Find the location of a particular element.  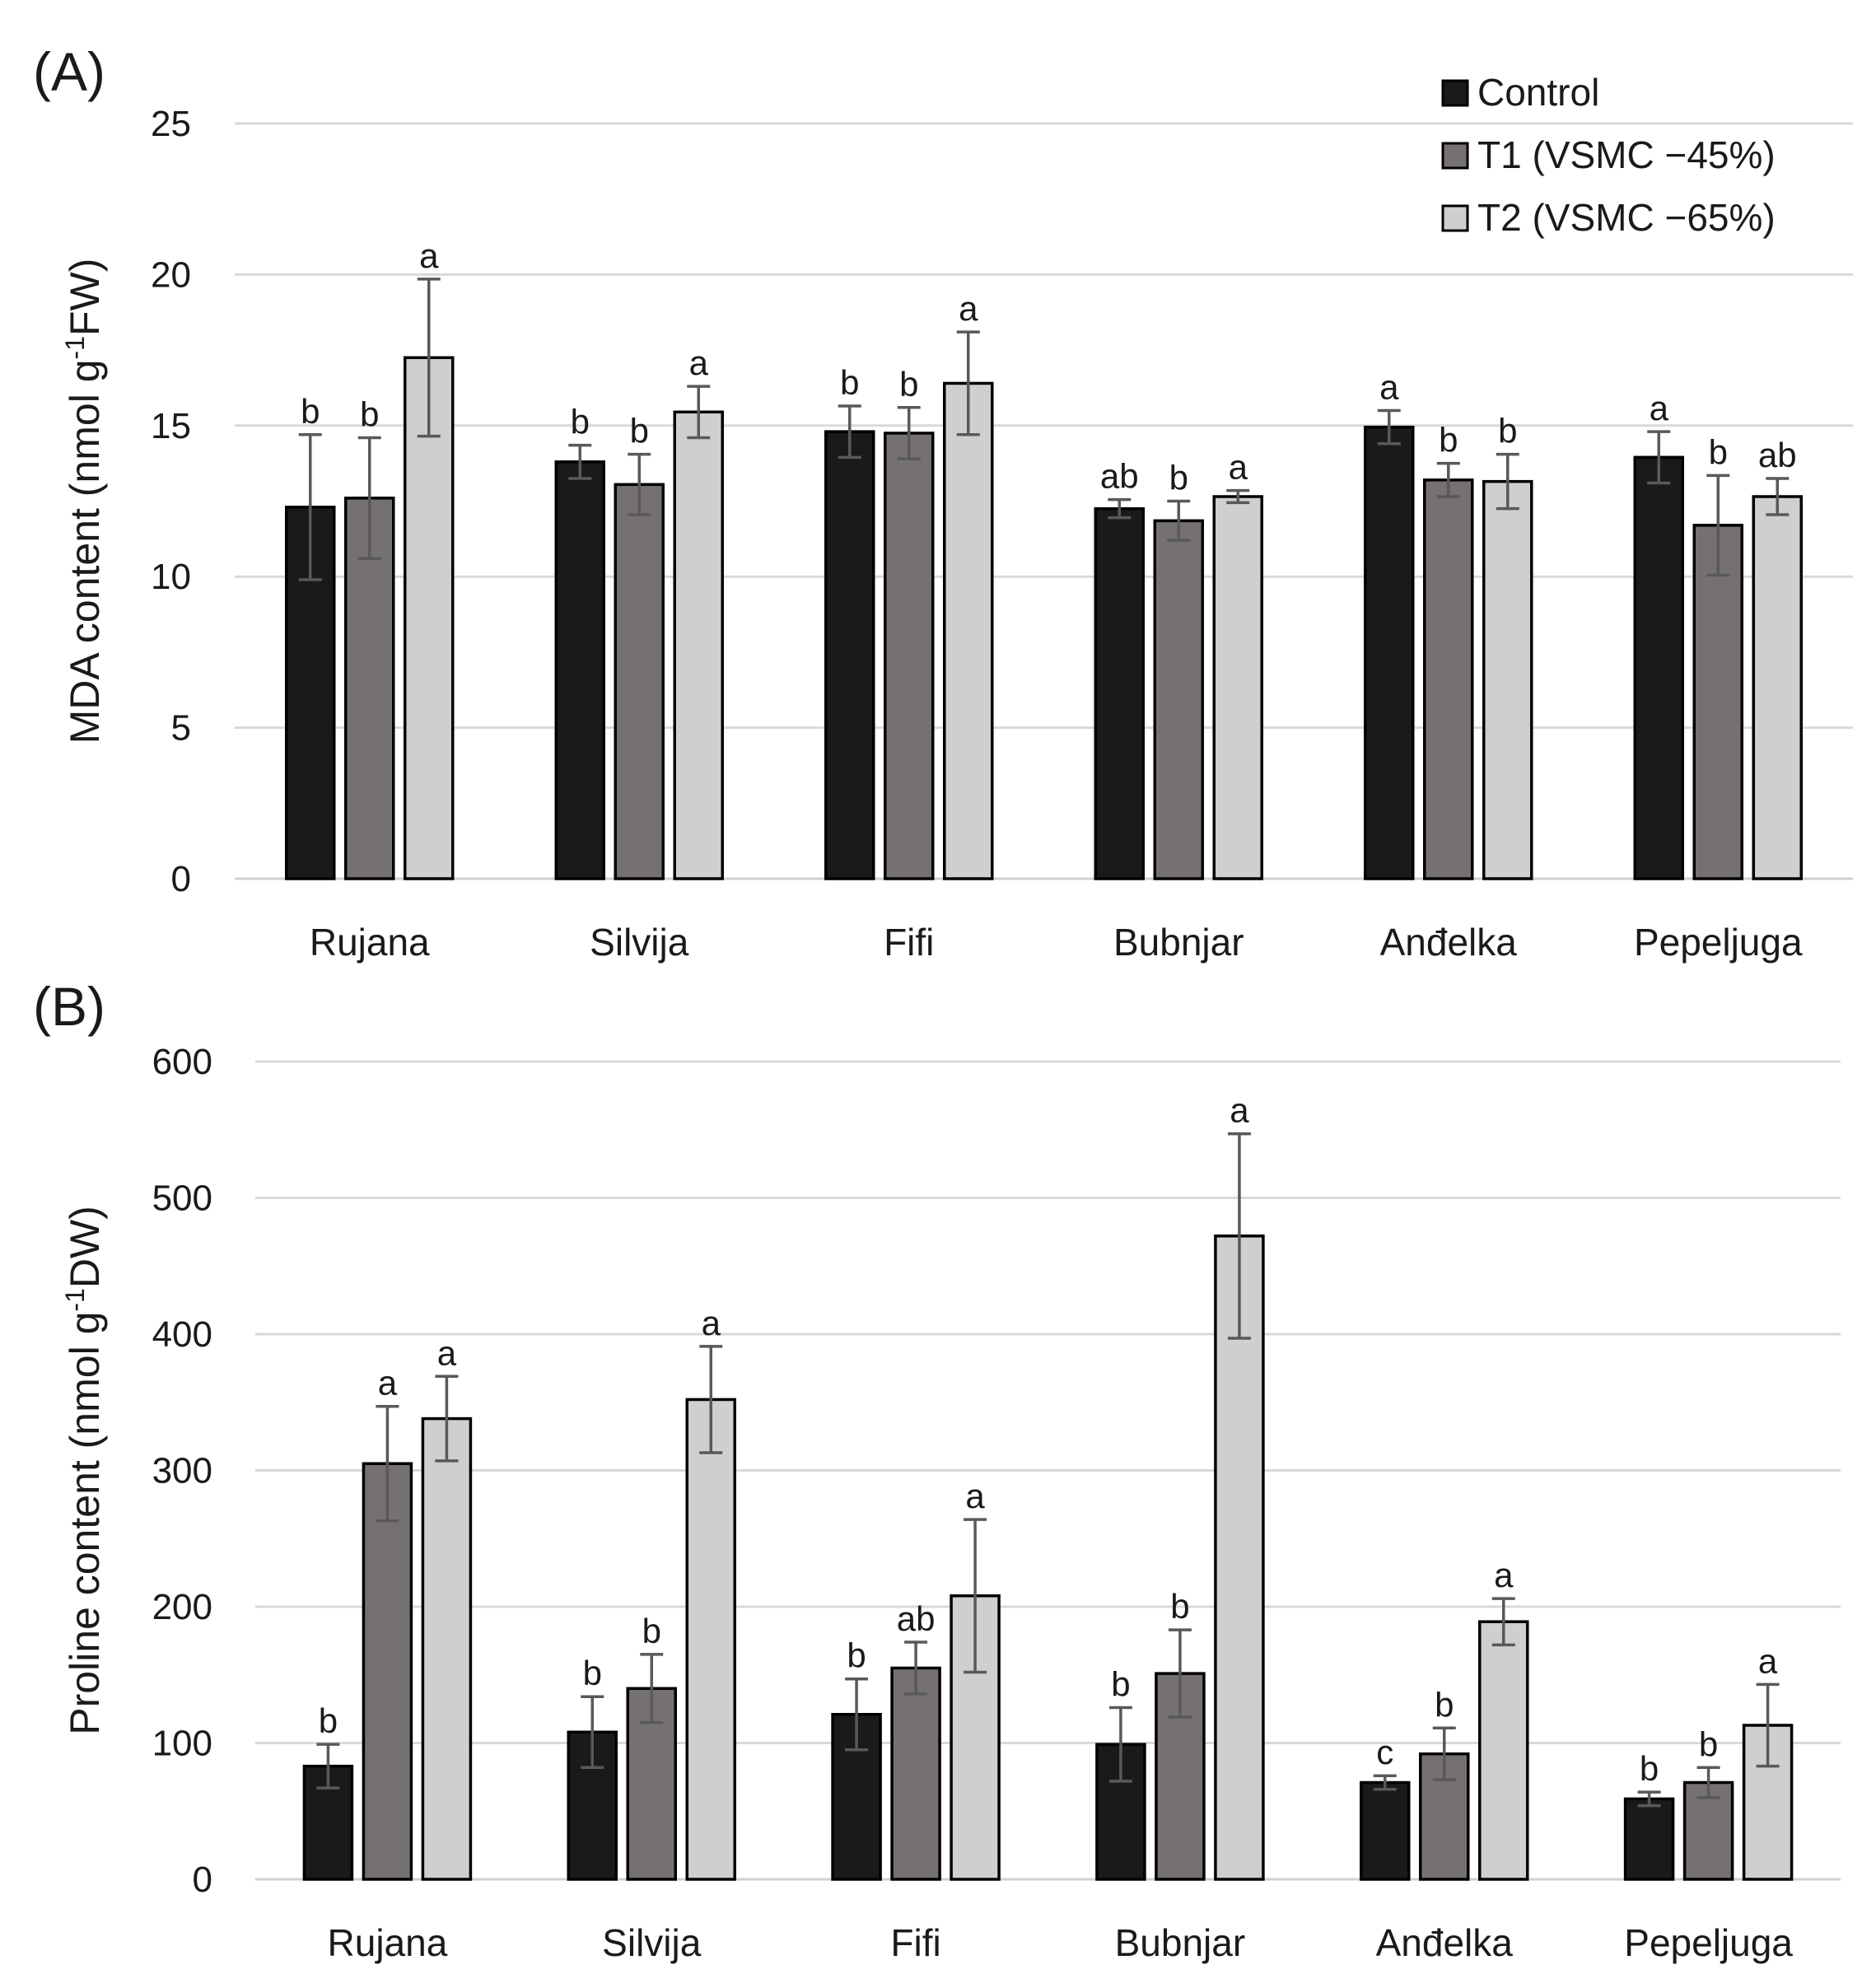

panel-label: (B) is located at coordinates (69, 1006).